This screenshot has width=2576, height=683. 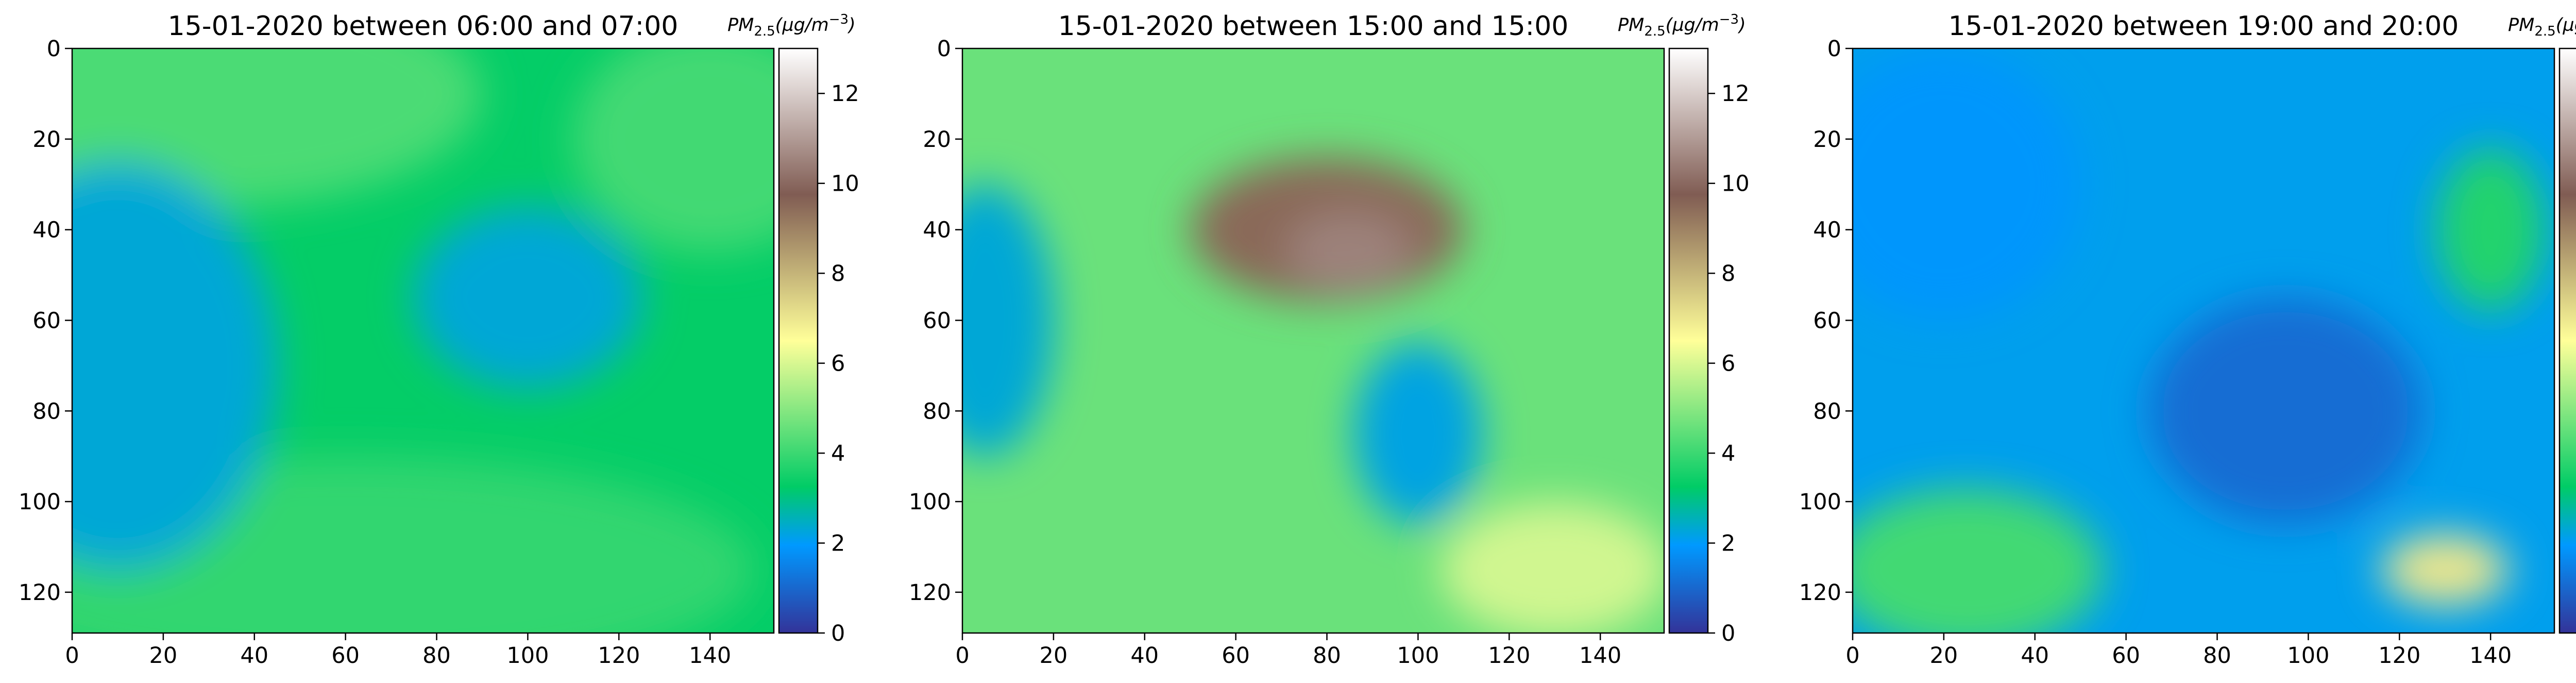 I want to click on chart-title: 15-01-2020 between 15:00 and 15:00, so click(x=1313, y=27).